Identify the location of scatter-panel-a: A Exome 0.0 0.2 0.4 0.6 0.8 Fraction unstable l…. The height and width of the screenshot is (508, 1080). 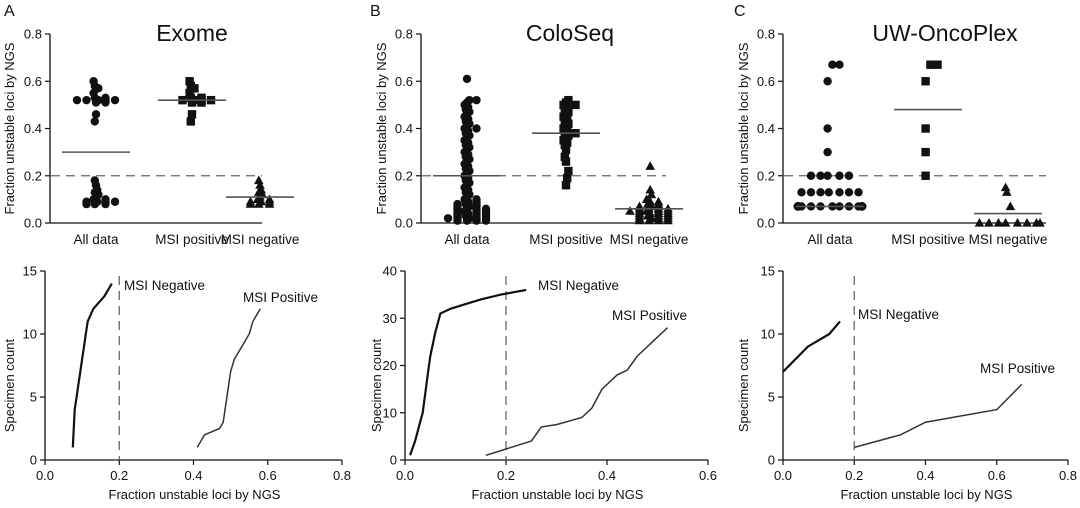
(150, 125).